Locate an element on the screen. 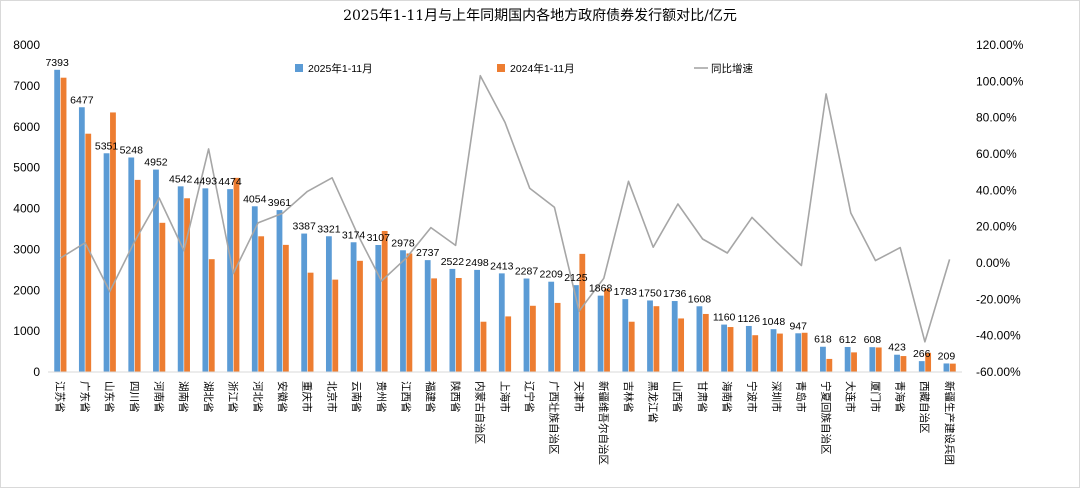 The height and width of the screenshot is (488, 1080). legend-label: 2024年1-11月 is located at coordinates (542, 68).